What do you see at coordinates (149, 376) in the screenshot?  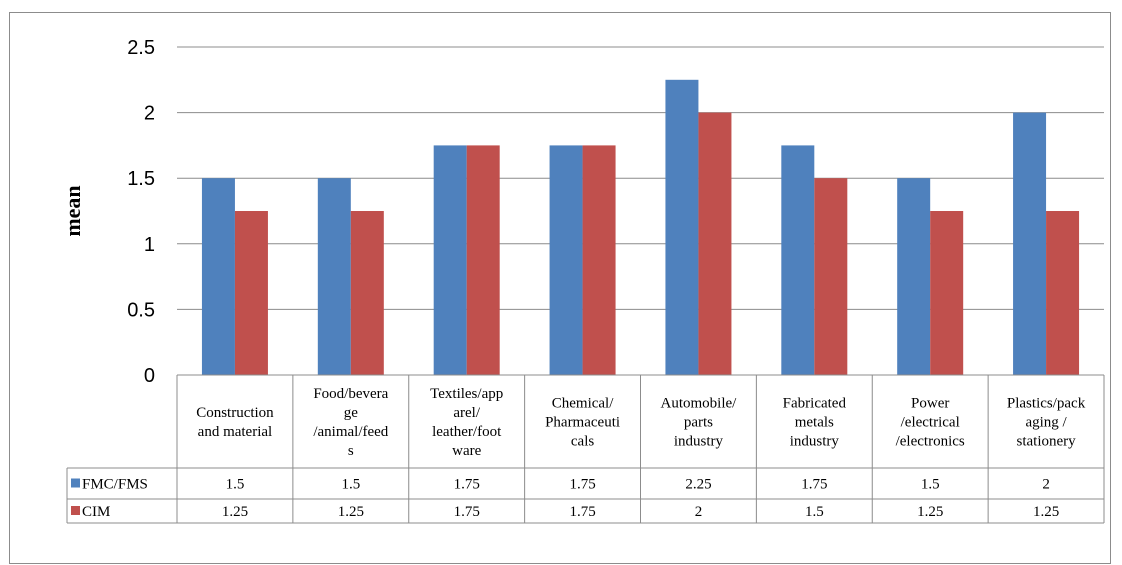 I see `y-tick-label: 0` at bounding box center [149, 376].